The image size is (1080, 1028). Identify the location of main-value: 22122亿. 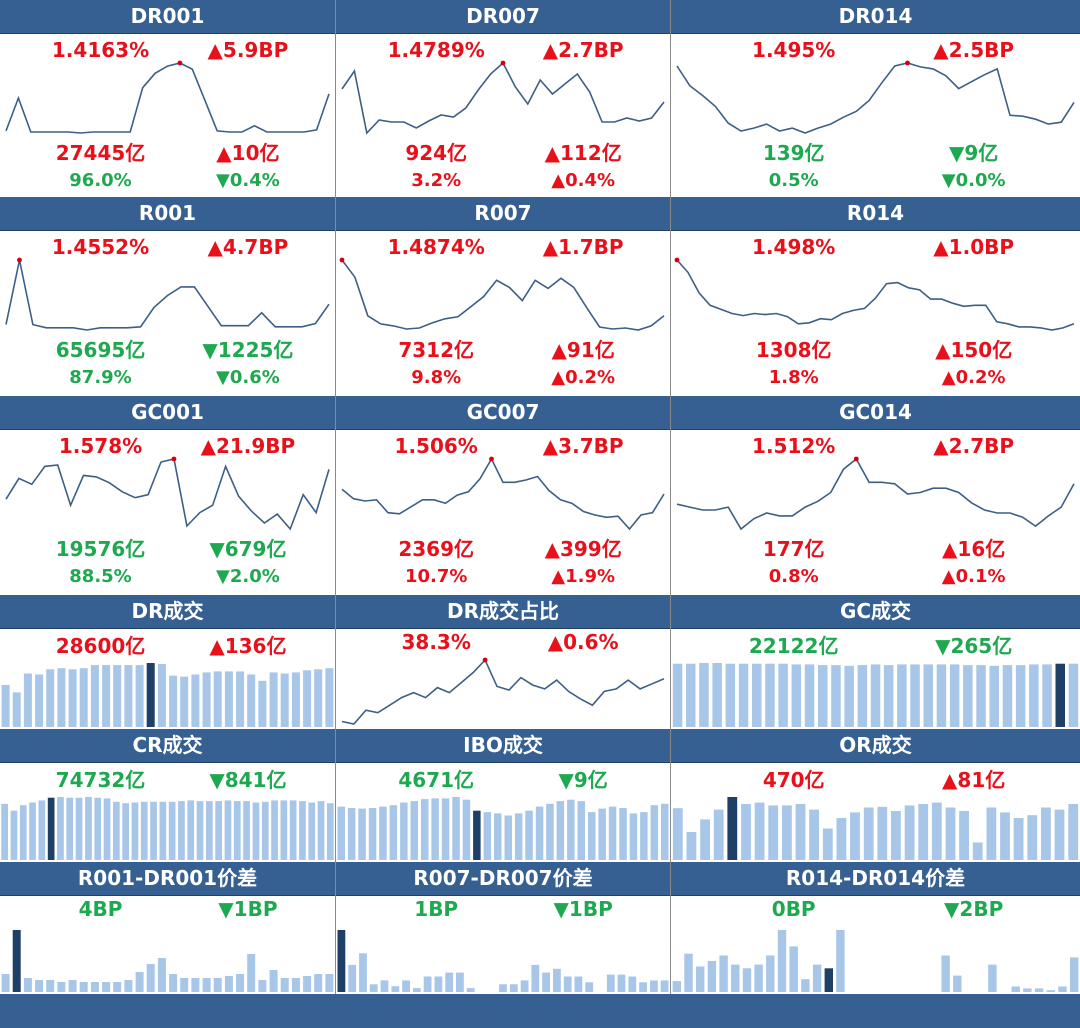
(793, 646).